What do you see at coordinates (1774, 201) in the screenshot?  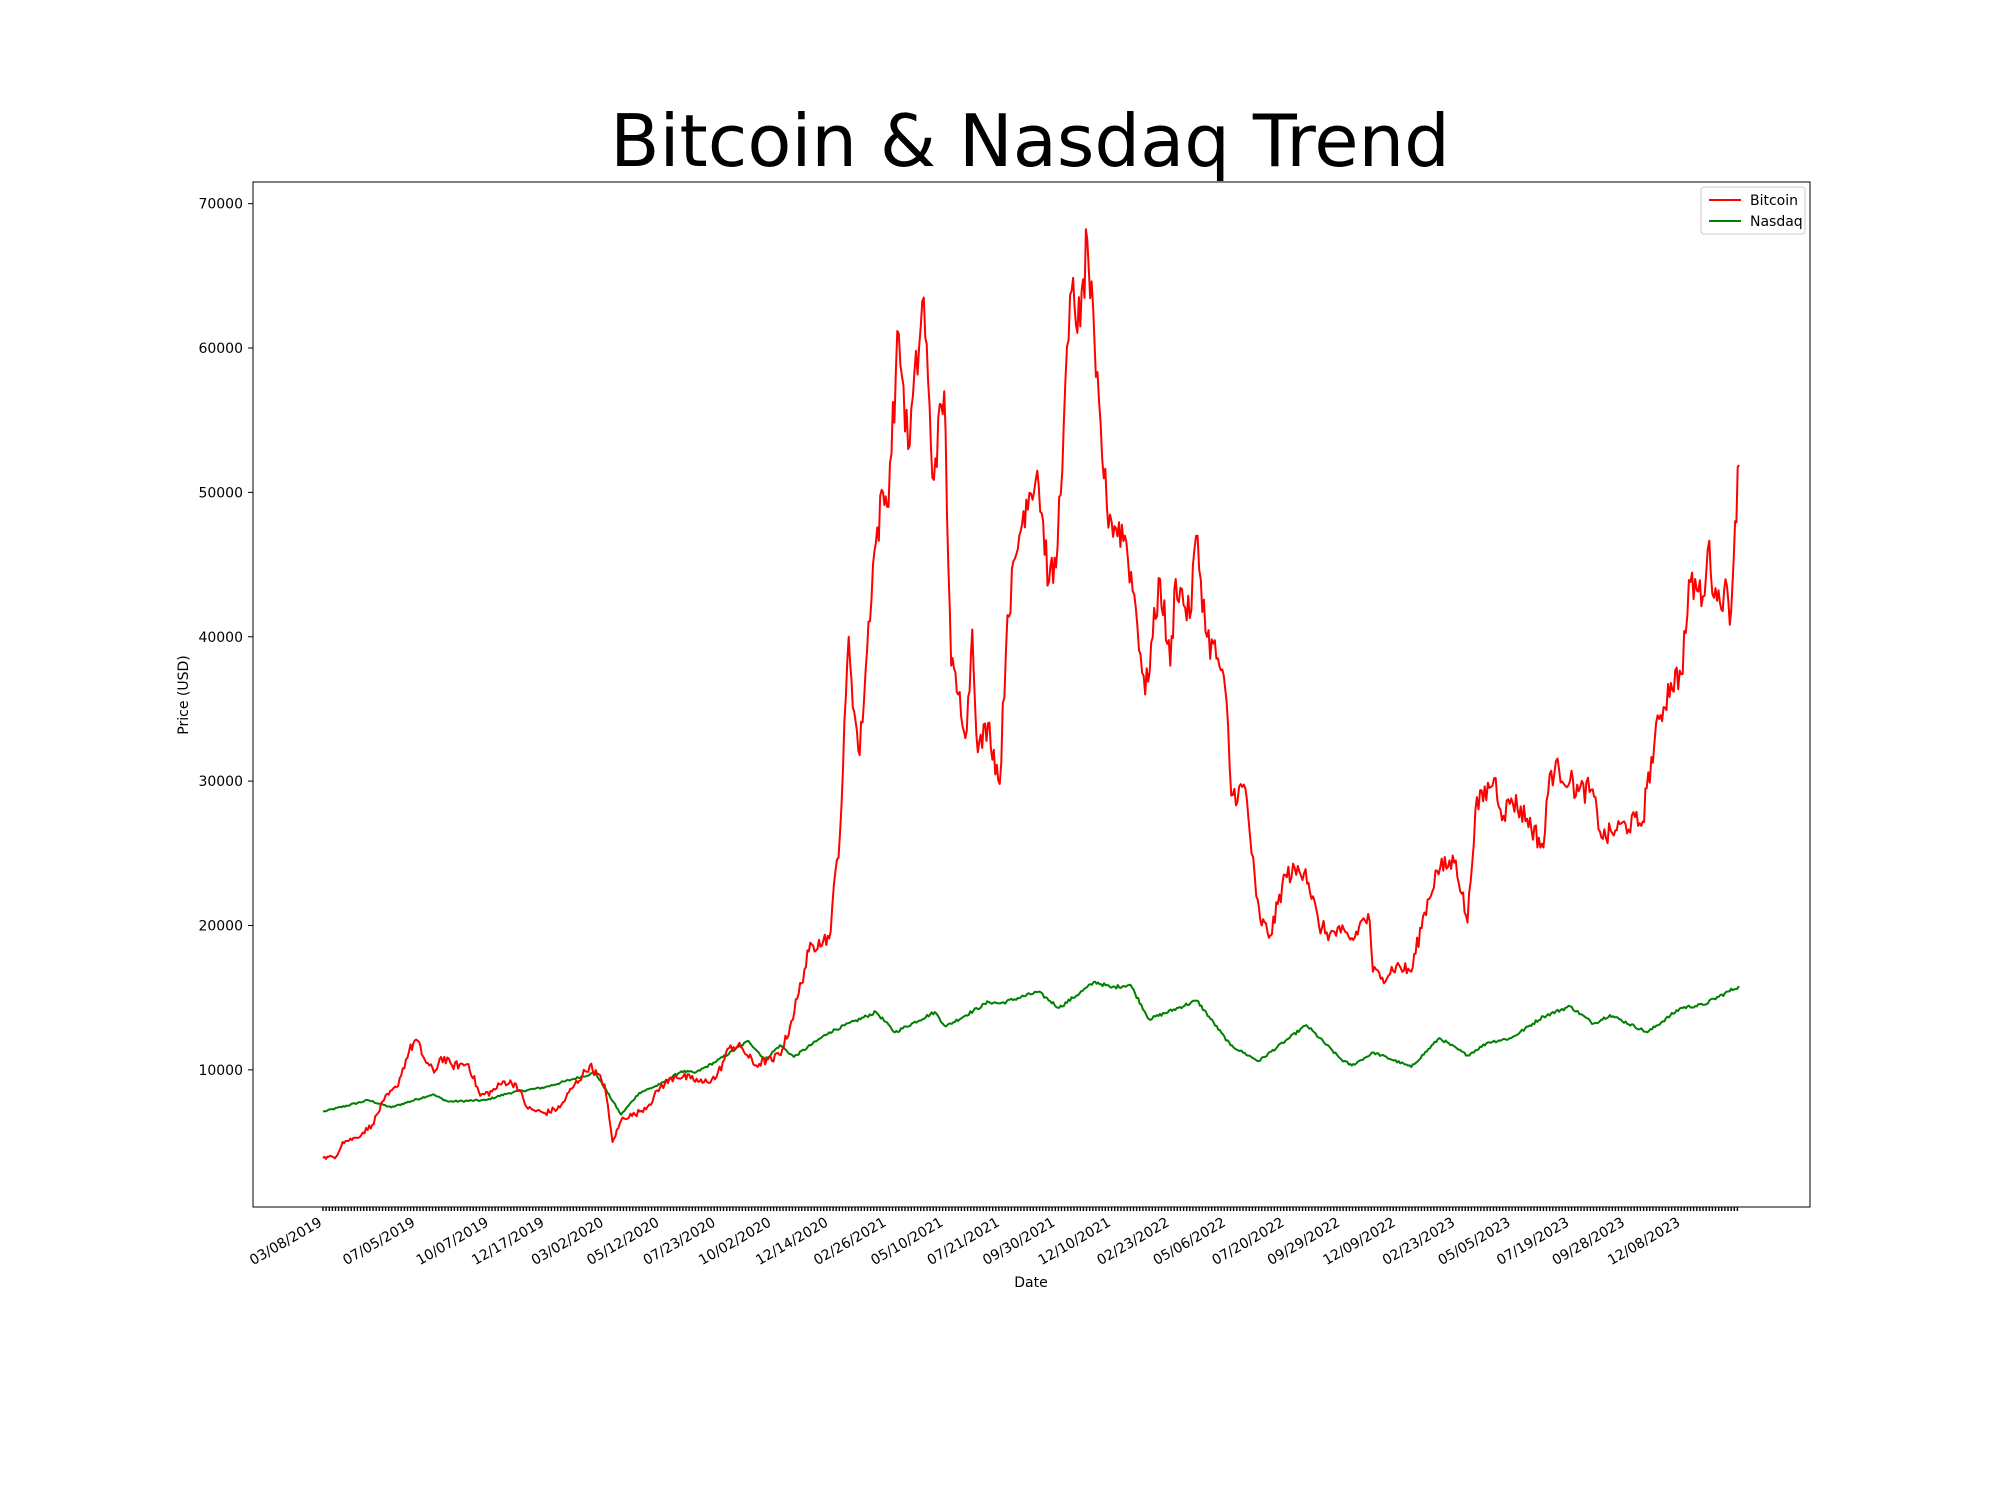 I see `legend-label-bitcoin: Bitcoin` at bounding box center [1774, 201].